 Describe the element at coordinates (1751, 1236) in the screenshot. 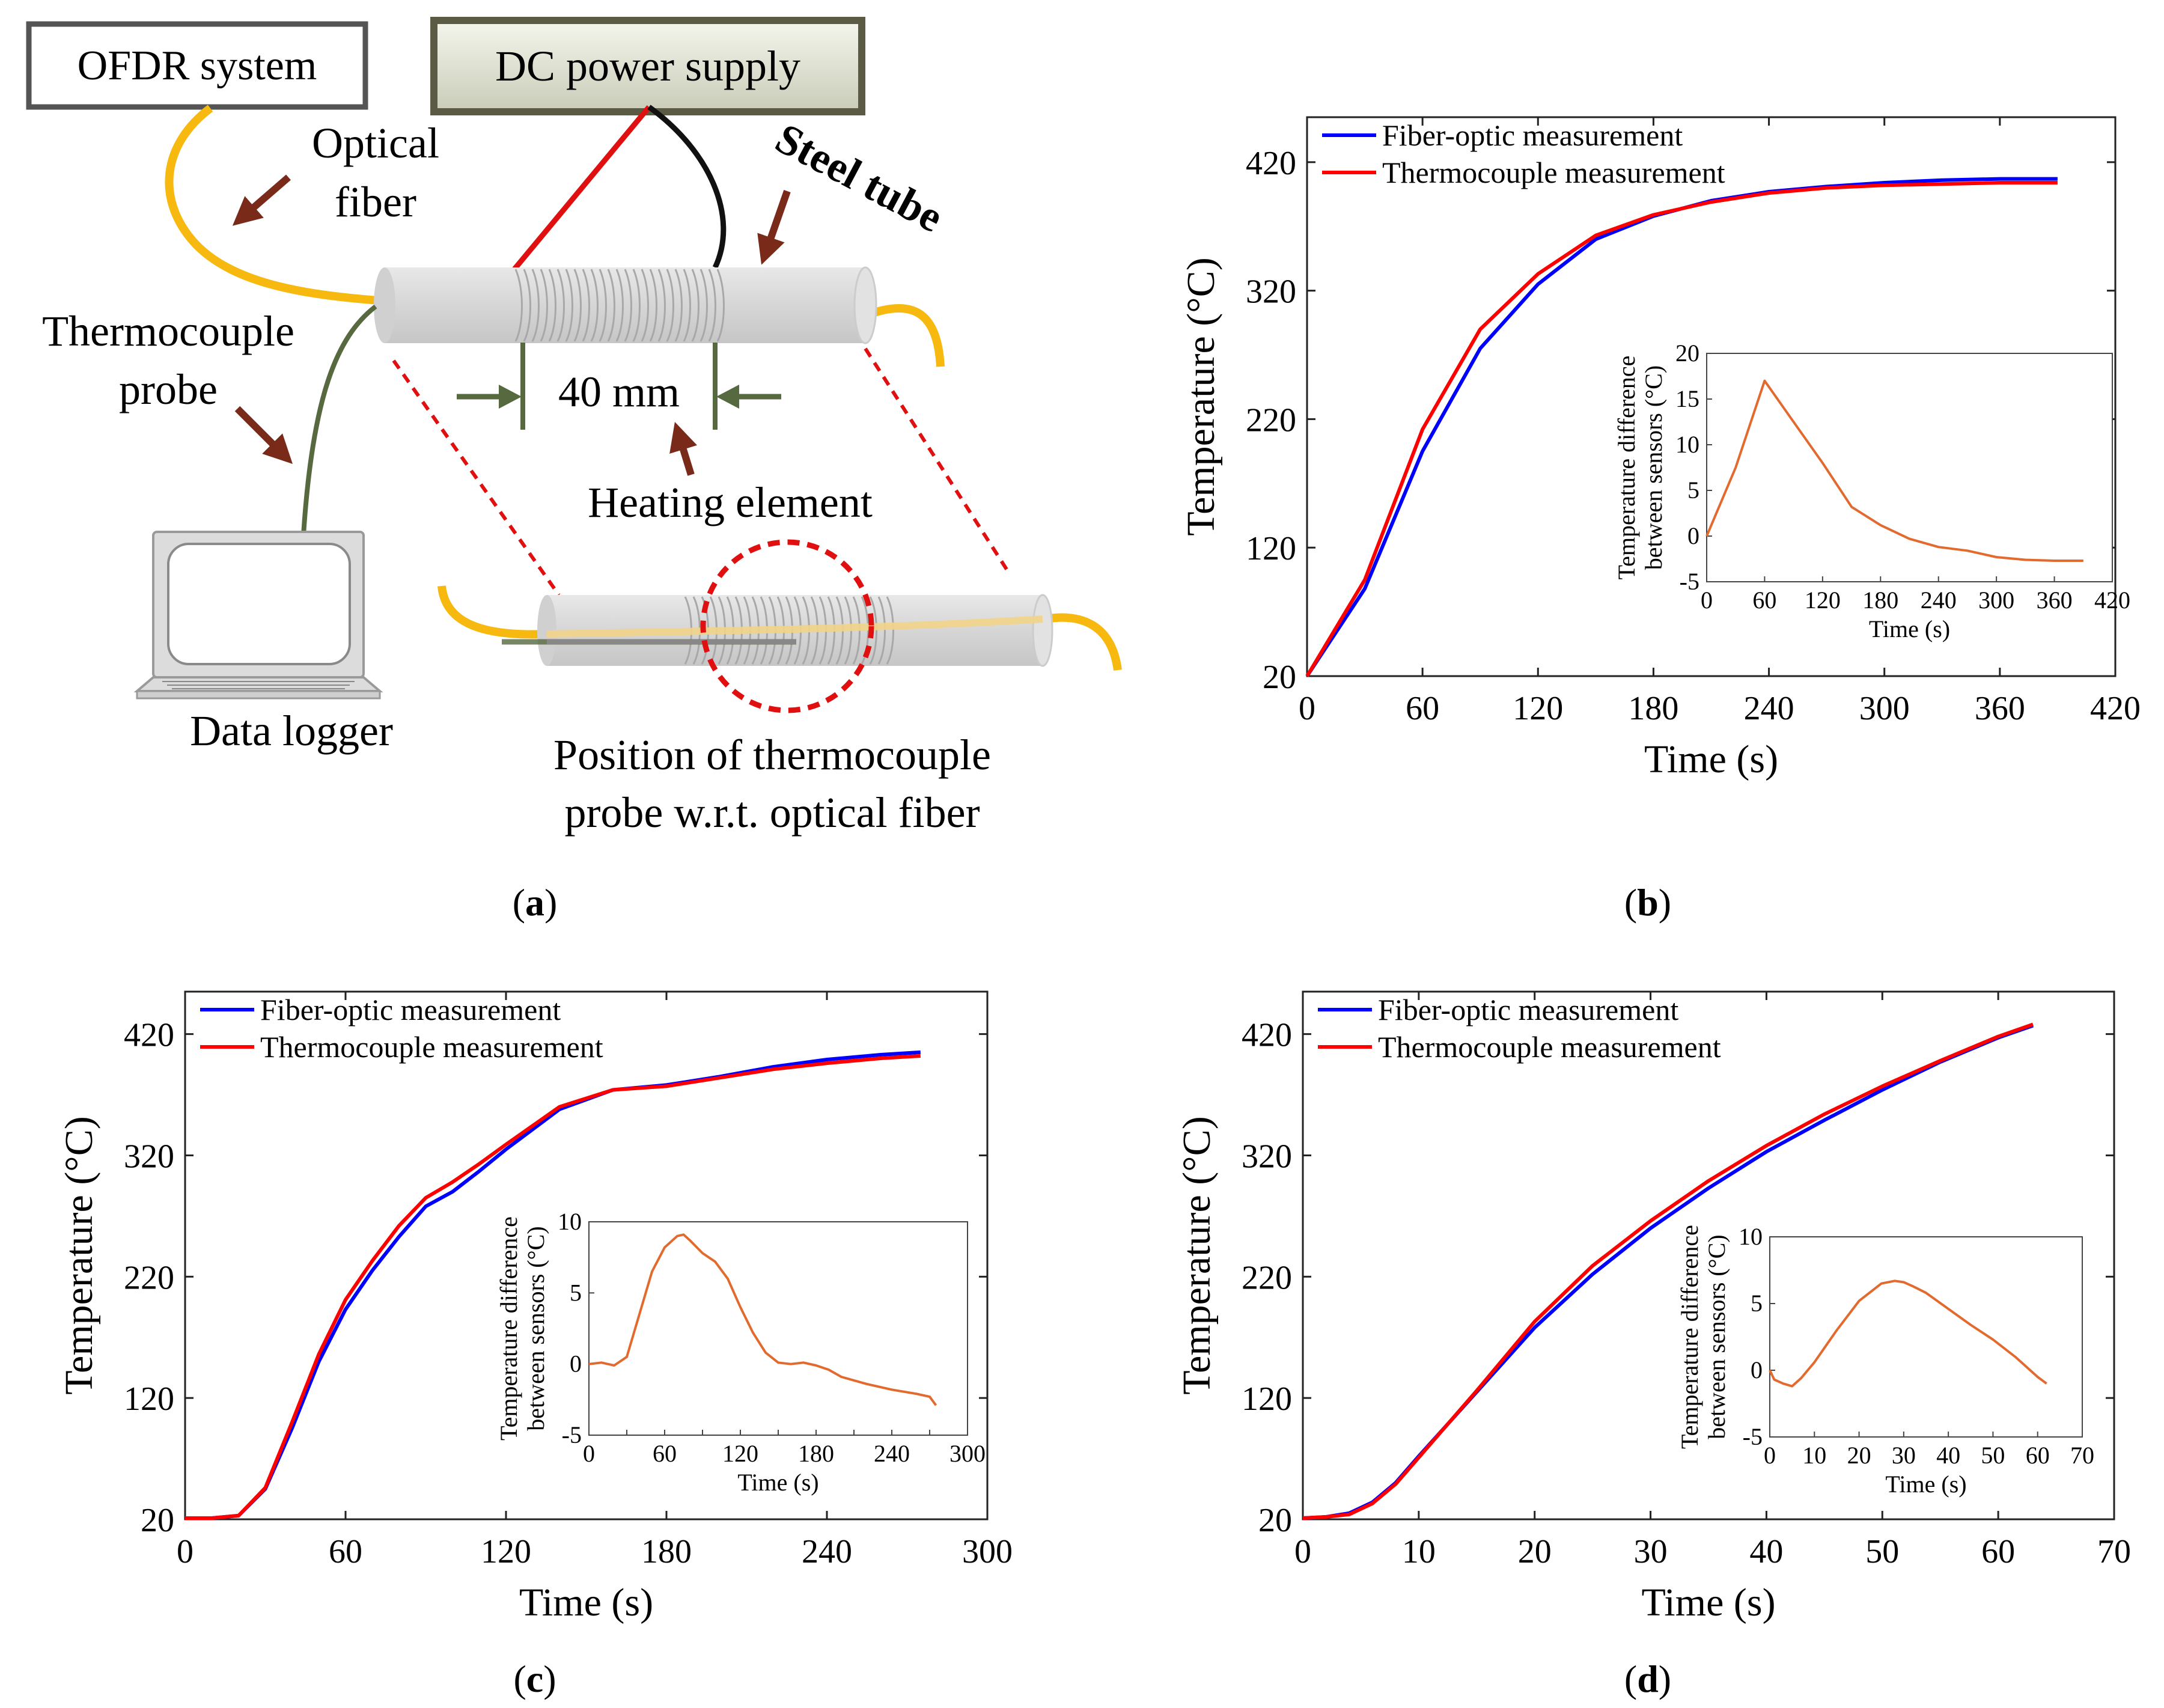

I see `inset-y-tick-label: 10` at that location.